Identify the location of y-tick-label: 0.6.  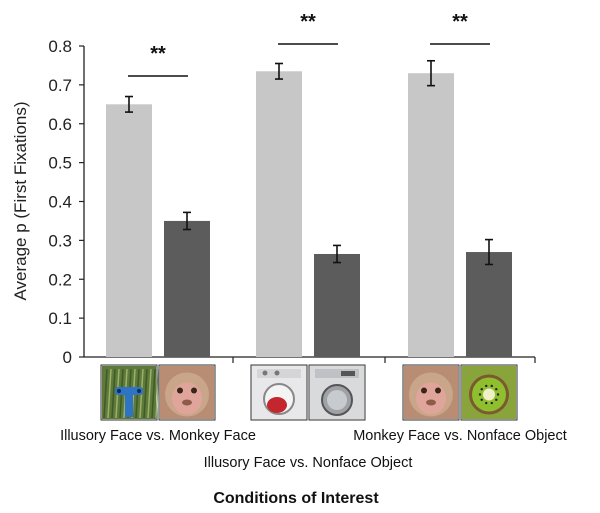
(60, 124).